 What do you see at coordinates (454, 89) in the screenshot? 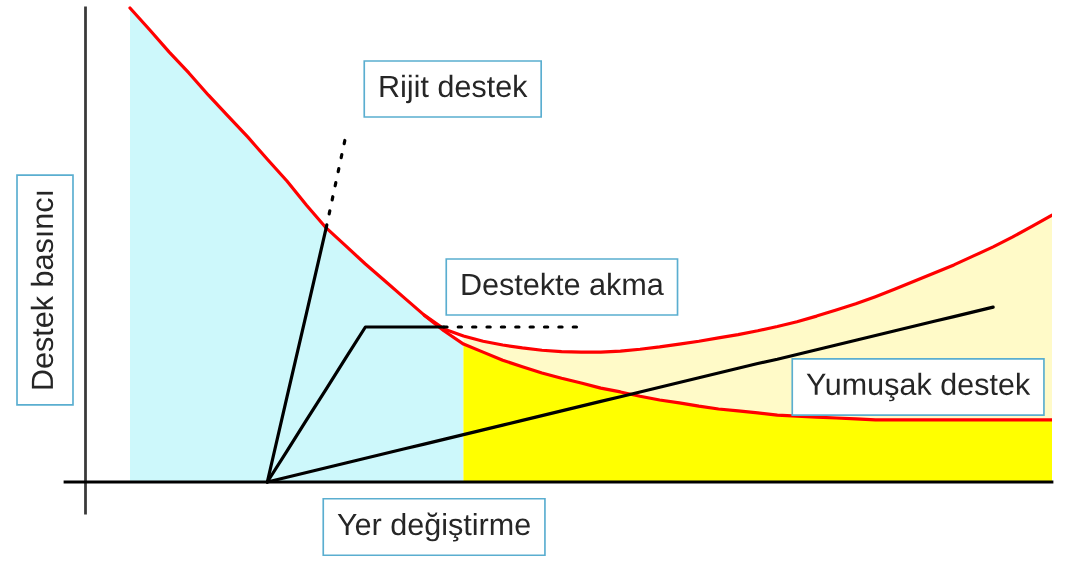
I see `annotation: Rijit destek` at bounding box center [454, 89].